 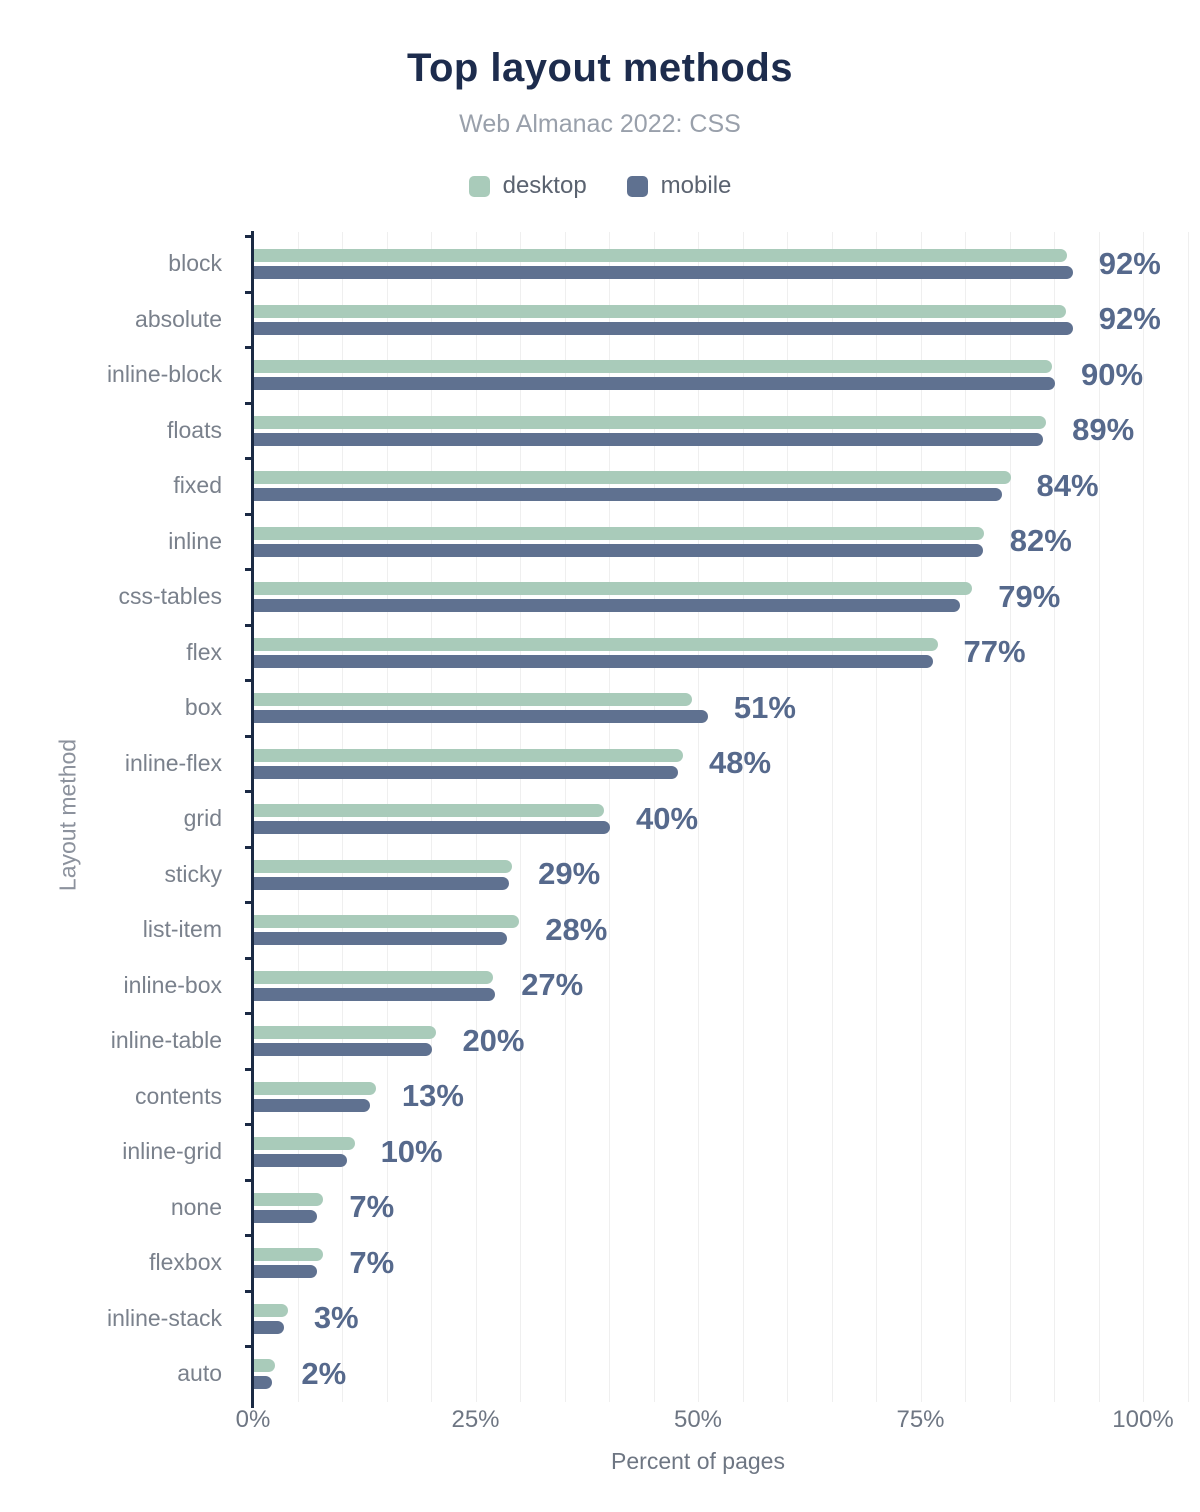 I want to click on bar-value-label: 90%, so click(x=1112, y=374).